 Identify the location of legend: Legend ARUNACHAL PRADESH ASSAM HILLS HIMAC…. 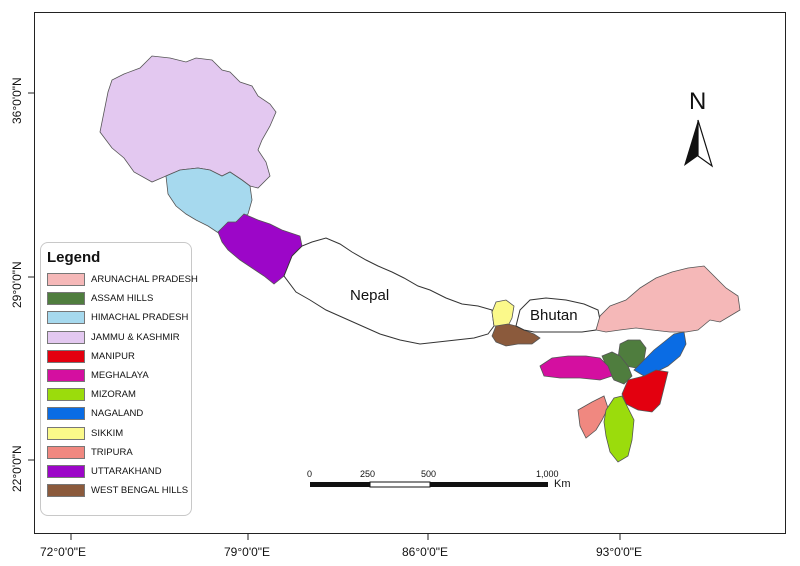
(119, 379).